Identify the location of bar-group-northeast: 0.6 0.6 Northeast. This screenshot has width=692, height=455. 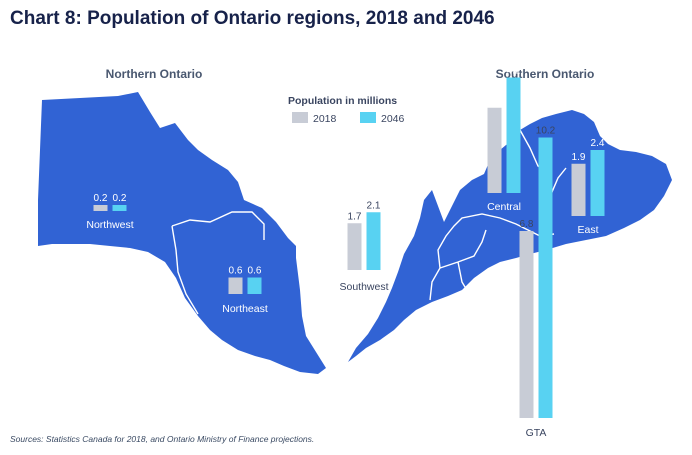
(245, 291).